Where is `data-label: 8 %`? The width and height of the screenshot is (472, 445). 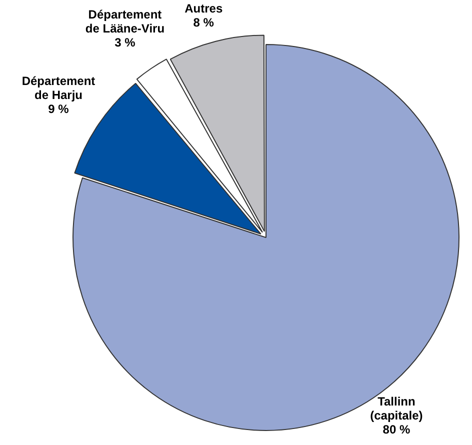
data-label: 8 % is located at coordinates (203, 22).